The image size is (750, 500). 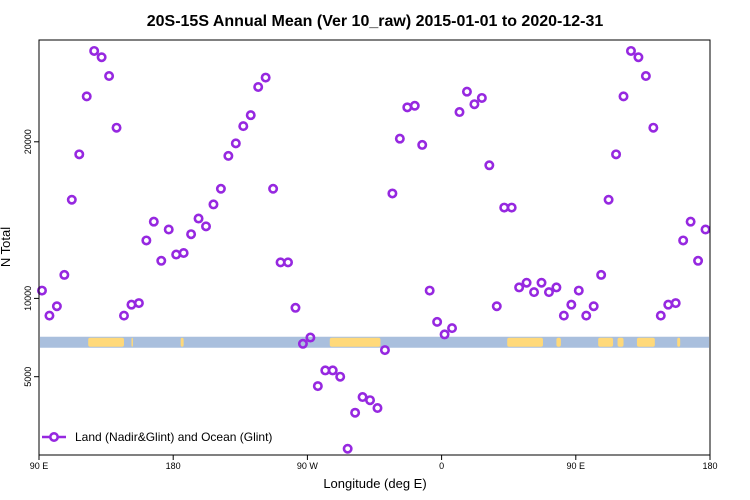 I want to click on surface-band, so click(x=374, y=342).